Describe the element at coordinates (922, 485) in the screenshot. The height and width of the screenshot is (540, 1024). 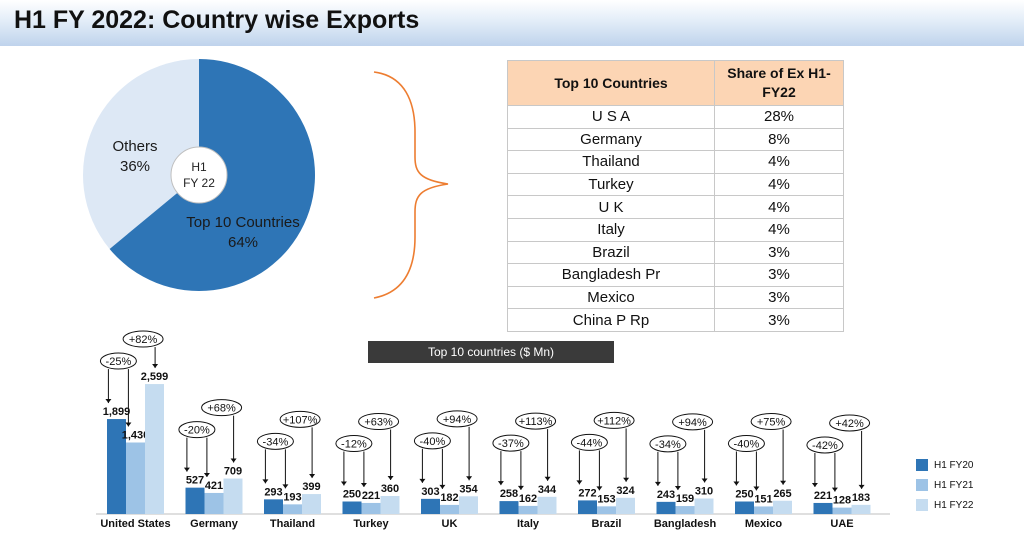
I see `legend-swatch-fy21` at that location.